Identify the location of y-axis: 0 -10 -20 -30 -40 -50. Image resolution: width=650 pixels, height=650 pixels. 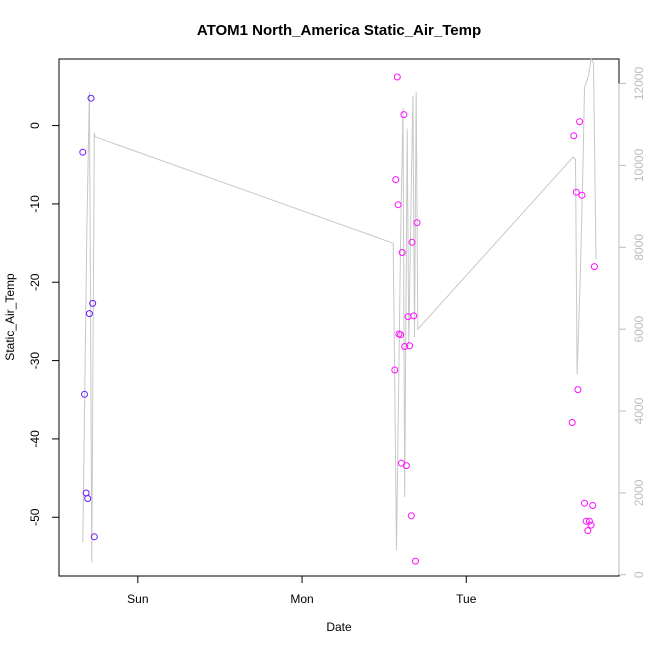
(44, 324).